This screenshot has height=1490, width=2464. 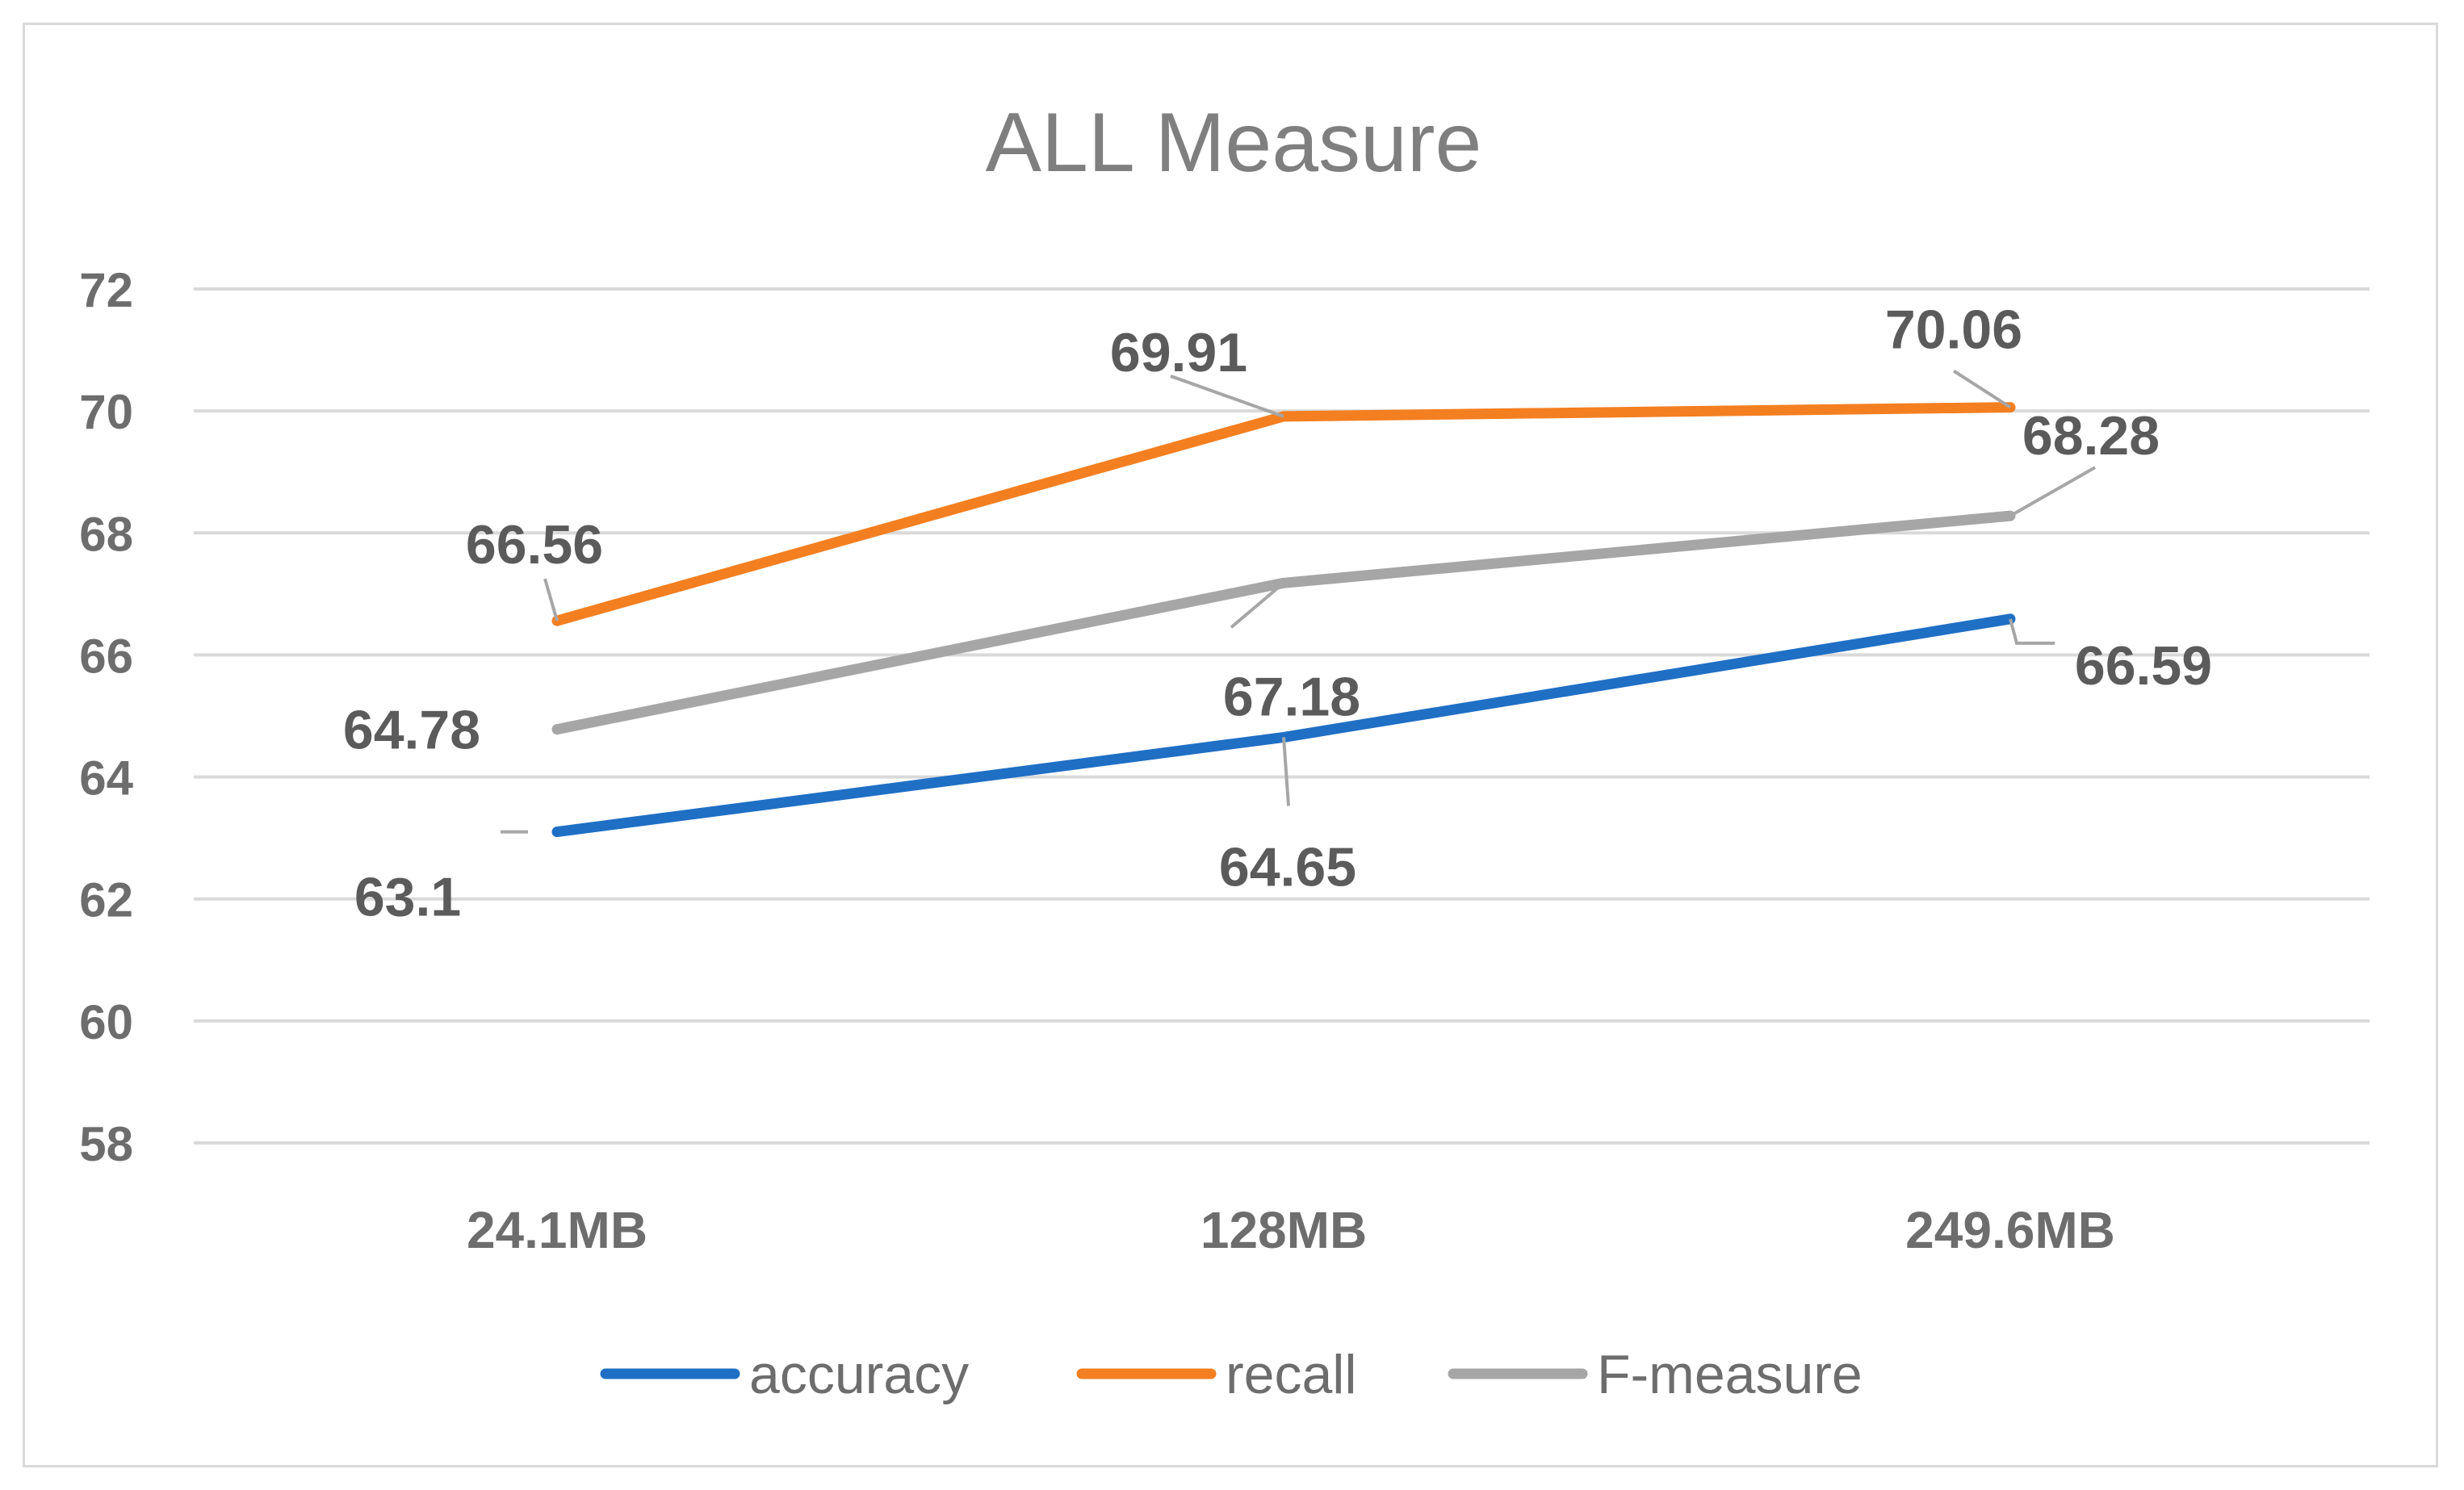 I want to click on legend-label-accuracy: accuracy, so click(x=859, y=1374).